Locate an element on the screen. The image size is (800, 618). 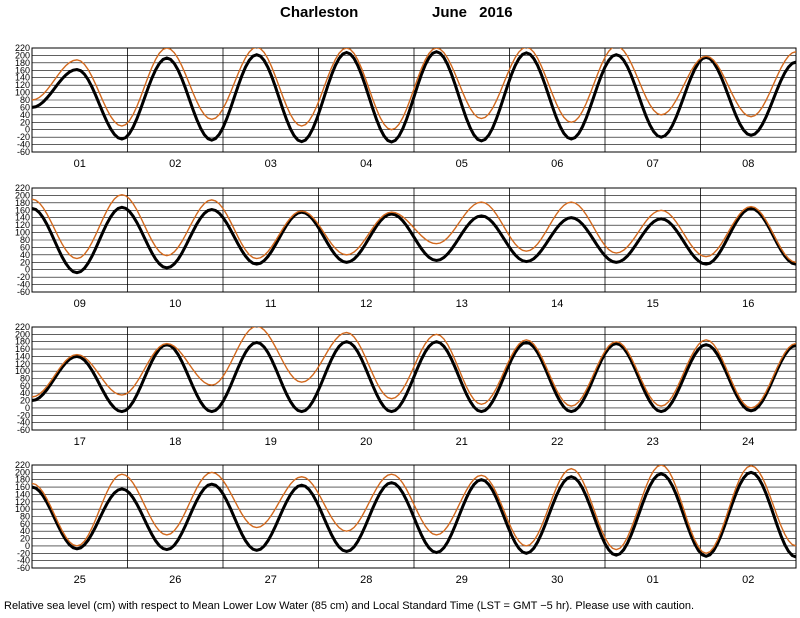
day-label: 12 is located at coordinates (366, 304).